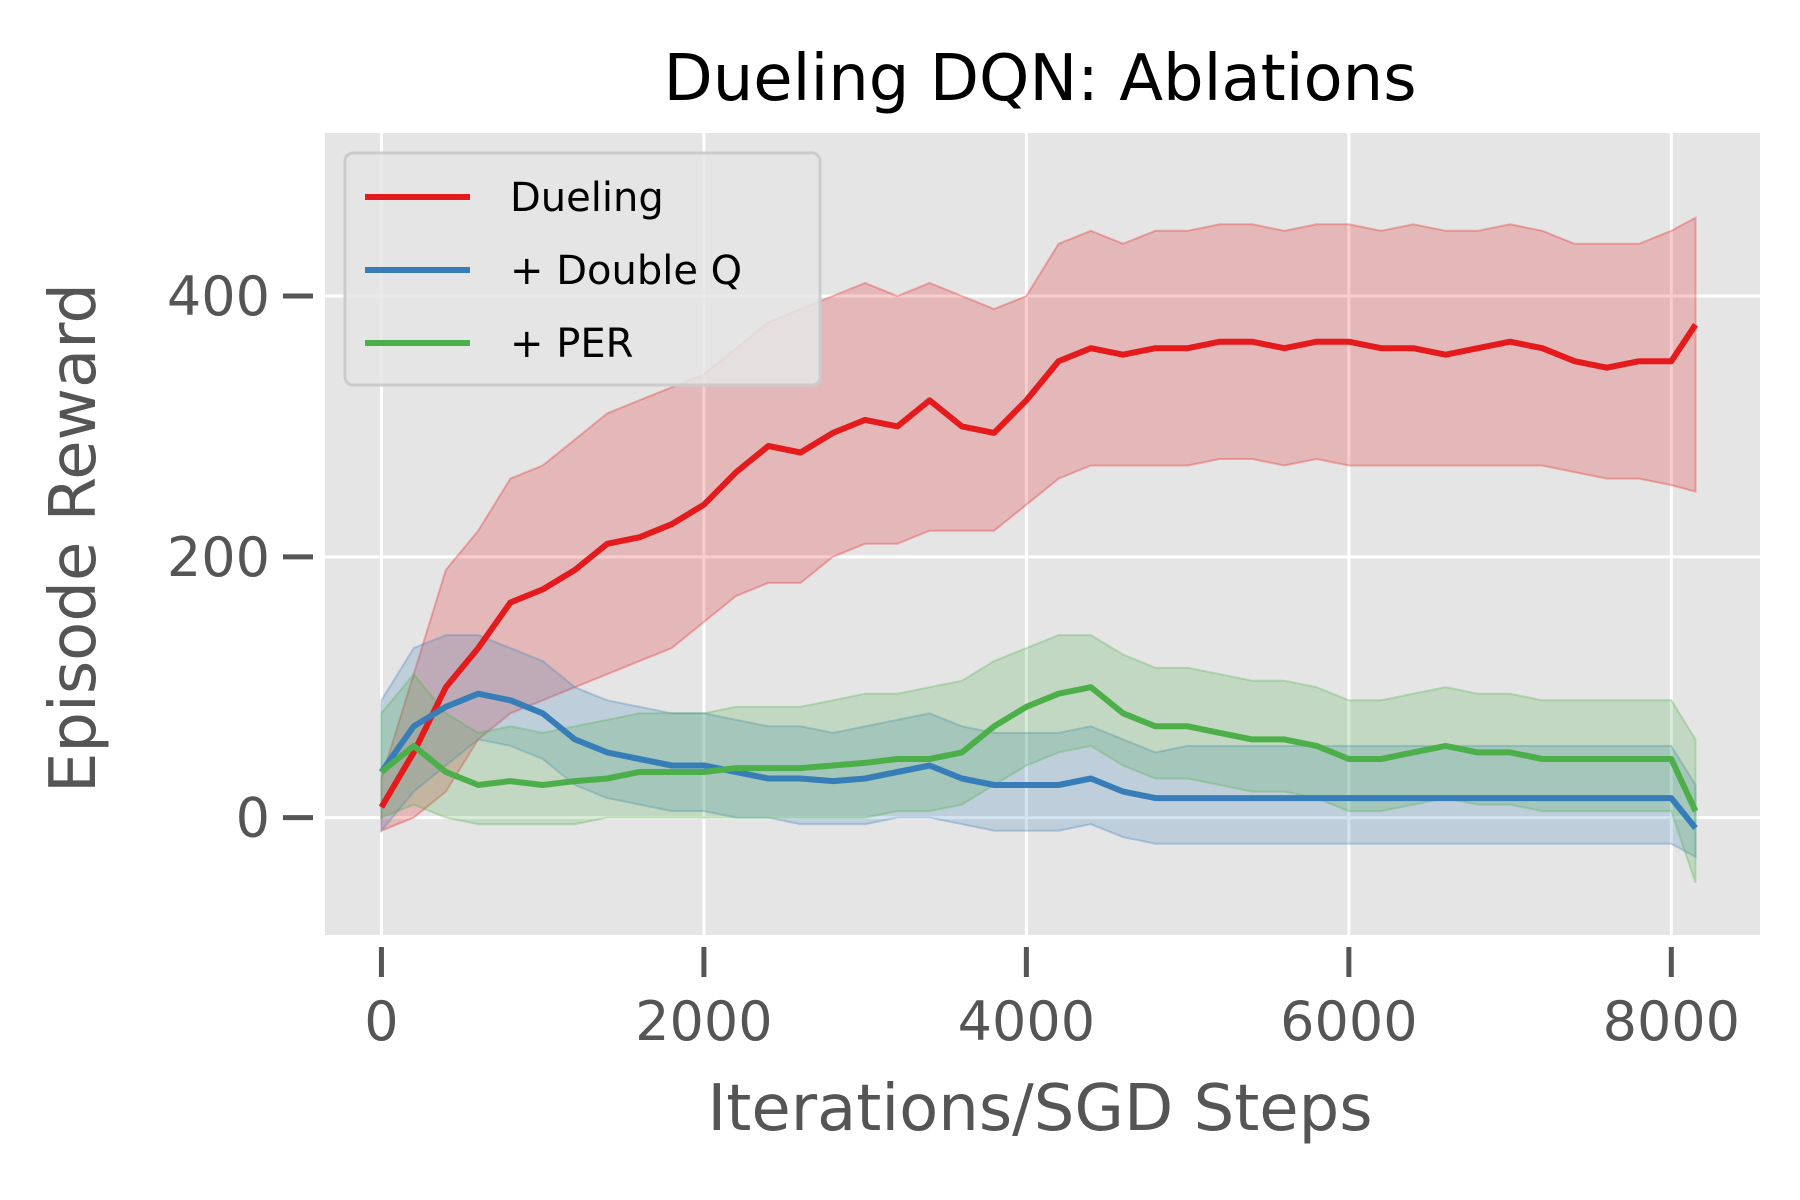 The height and width of the screenshot is (1200, 1800). I want to click on x-tick-label: 2000, so click(703, 1021).